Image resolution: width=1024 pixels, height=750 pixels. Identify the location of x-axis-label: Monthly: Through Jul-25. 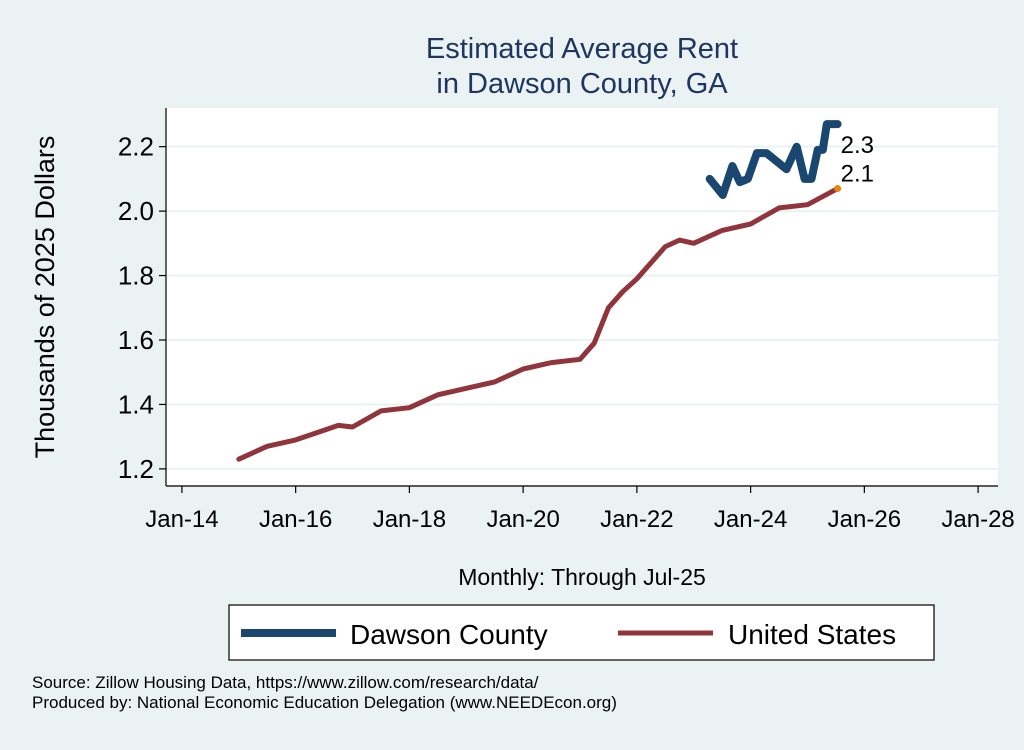
(582, 577).